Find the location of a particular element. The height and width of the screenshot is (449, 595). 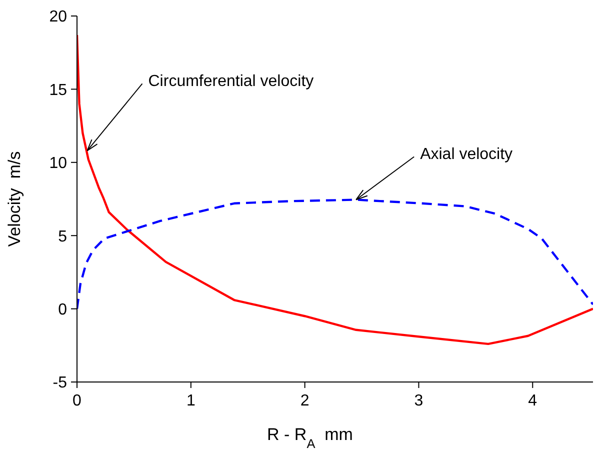

annotation: Circumferential velocity is located at coordinates (231, 81).